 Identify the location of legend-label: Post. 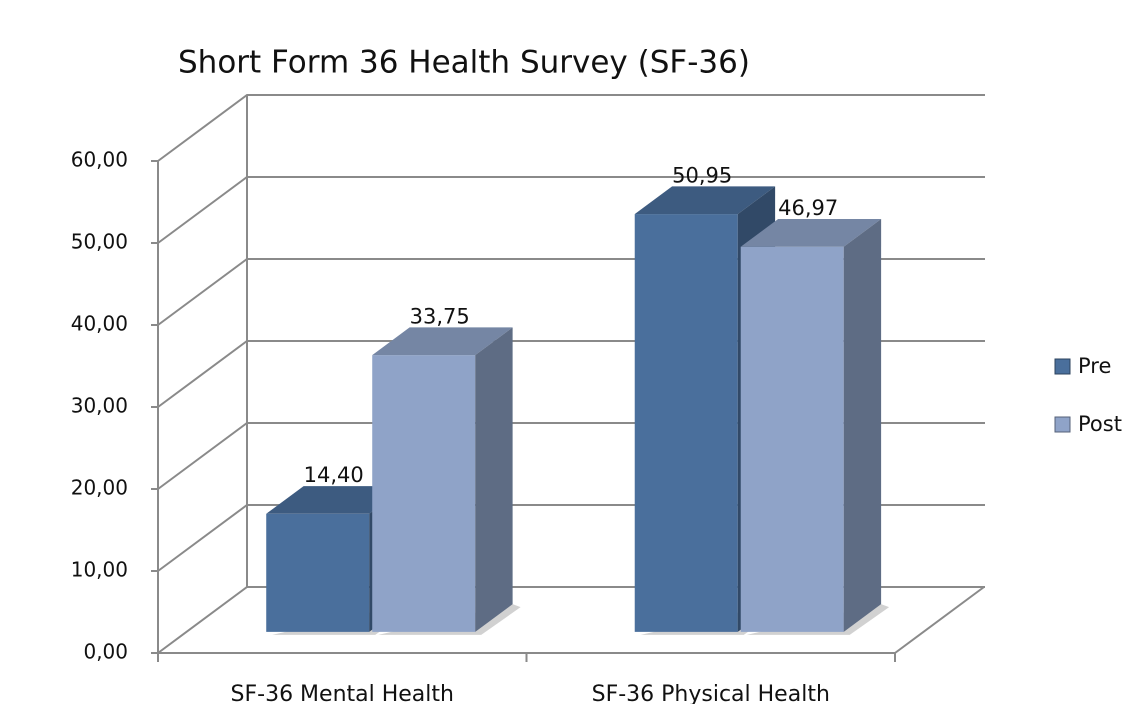
(1100, 424).